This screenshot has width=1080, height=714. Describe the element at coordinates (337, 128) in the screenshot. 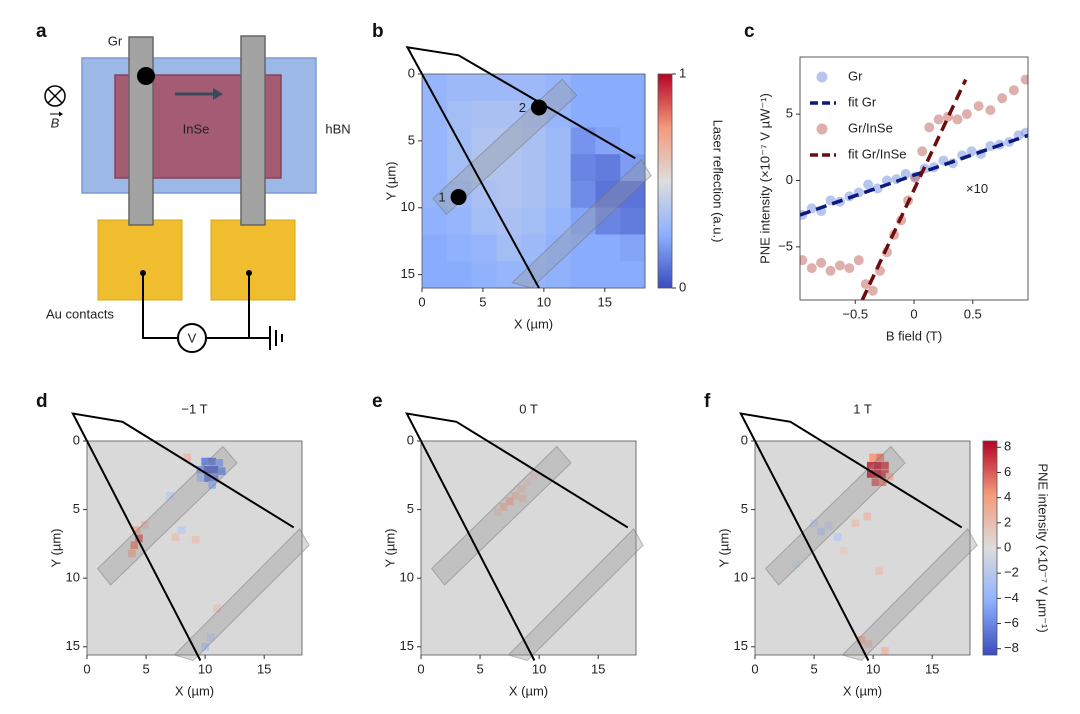

I see `hbn-label: hBN` at that location.